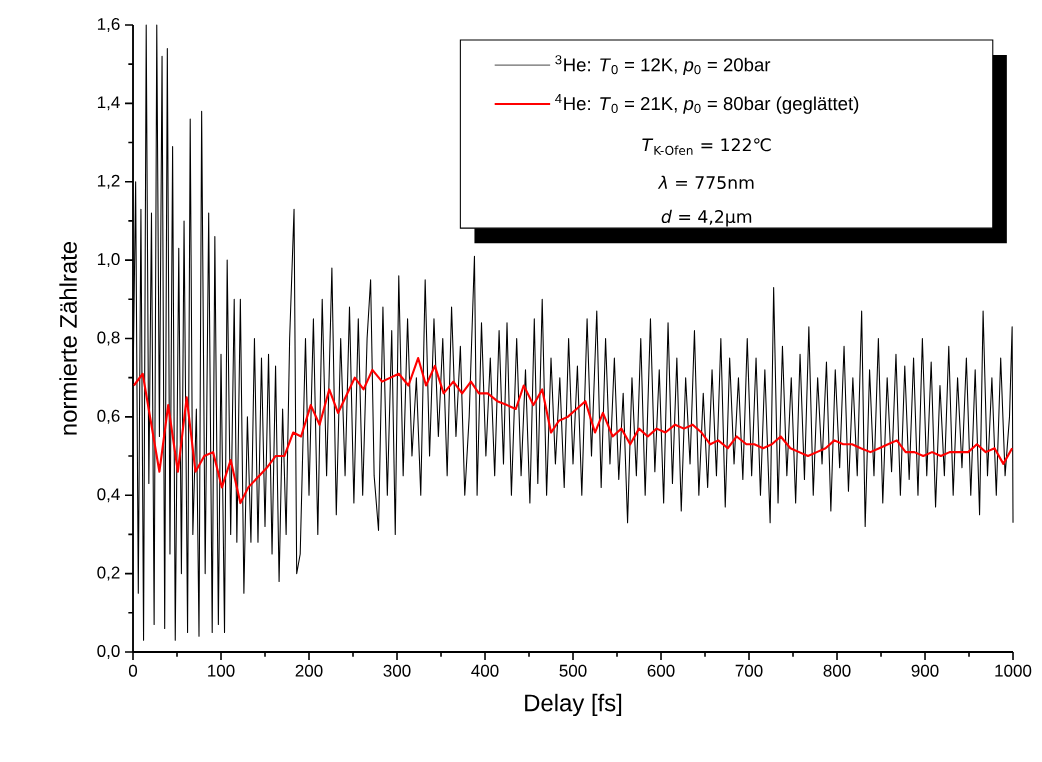  What do you see at coordinates (108, 338) in the screenshot?
I see `y-tick-label: 0,8` at bounding box center [108, 338].